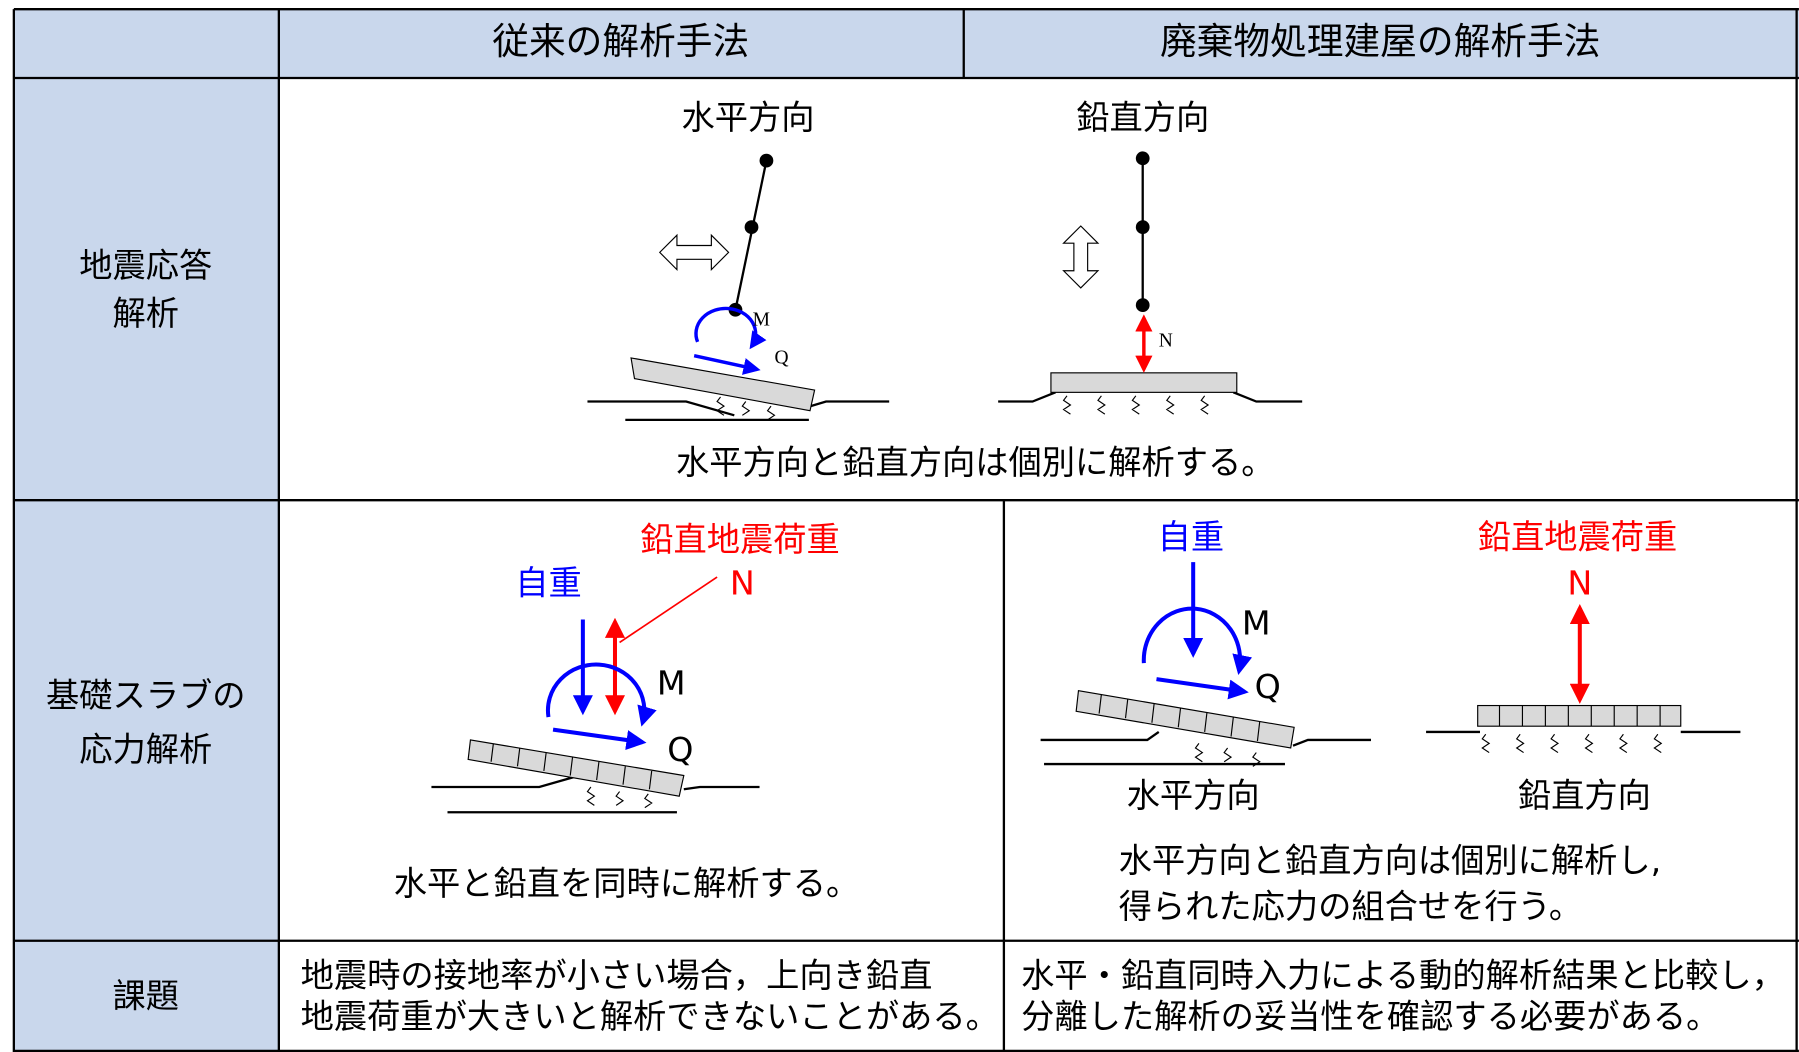 This screenshot has width=1799, height=1052. Describe the element at coordinates (975, 462) in the screenshot. I see `caption: 水平方向と鉛直方向は個別に解析する。` at that location.